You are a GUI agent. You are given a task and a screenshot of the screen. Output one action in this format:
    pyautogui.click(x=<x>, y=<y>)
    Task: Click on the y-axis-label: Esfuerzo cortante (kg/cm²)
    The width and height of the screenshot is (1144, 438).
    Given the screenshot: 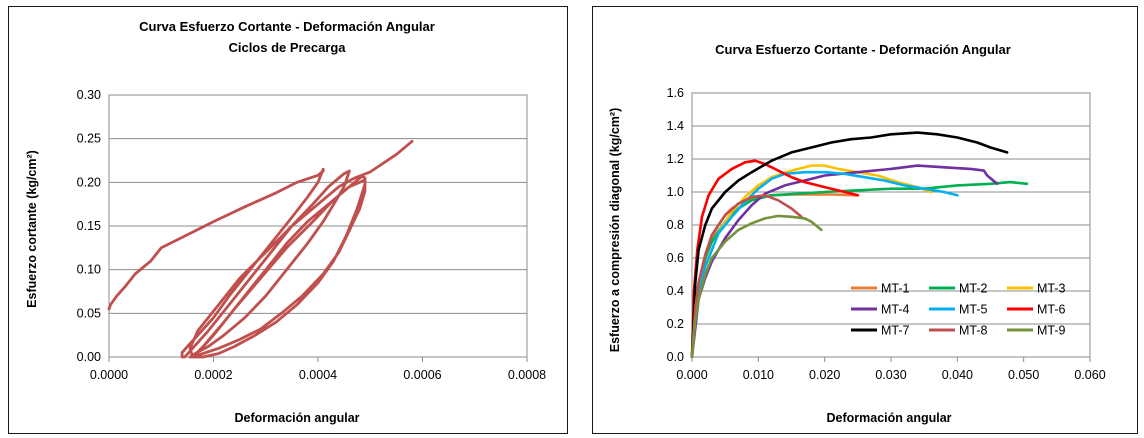 What is the action you would take?
    pyautogui.click(x=32, y=229)
    